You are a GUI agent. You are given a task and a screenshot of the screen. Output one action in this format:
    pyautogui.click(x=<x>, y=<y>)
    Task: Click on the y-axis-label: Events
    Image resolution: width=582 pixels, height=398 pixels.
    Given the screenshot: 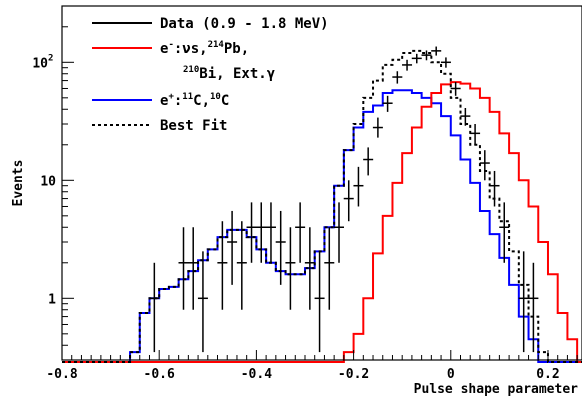 What is the action you would take?
    pyautogui.click(x=18, y=183)
    